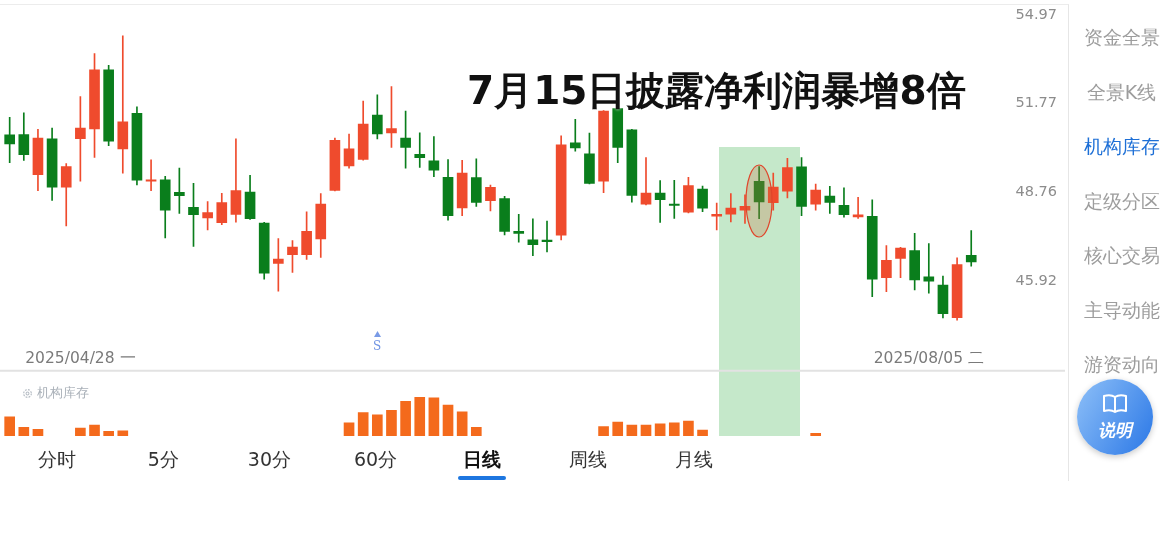 The height and width of the screenshot is (554, 1174). I want to click on y-tick-label: 54.97, so click(1036, 13).